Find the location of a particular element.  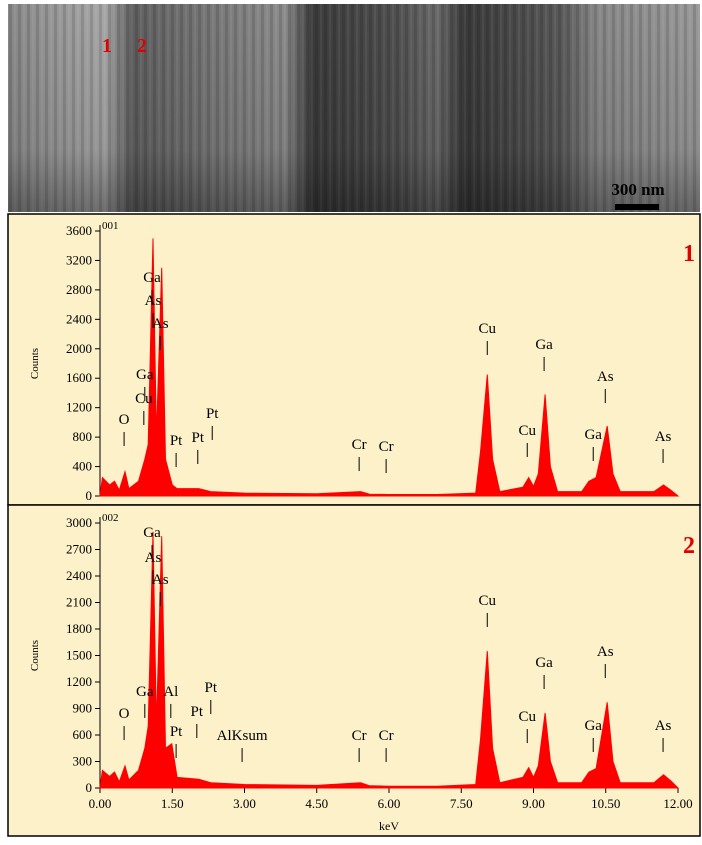

peak-label: AlKsum is located at coordinates (242, 736).